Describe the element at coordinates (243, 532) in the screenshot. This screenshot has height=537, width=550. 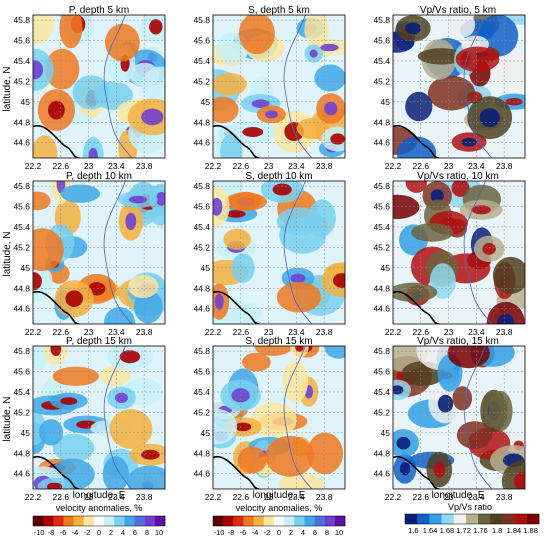
I see `colorbar-tick-label: -6` at that location.